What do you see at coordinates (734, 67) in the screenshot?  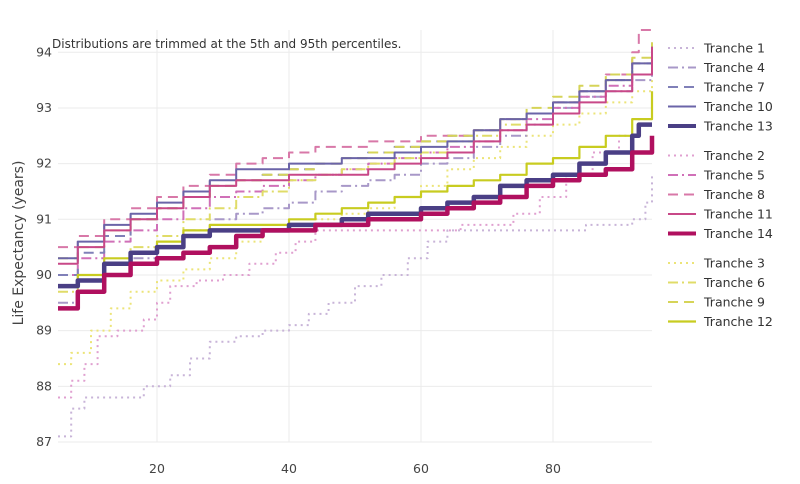 I see `legend-label-tranche-4: Tranche 4` at bounding box center [734, 67].